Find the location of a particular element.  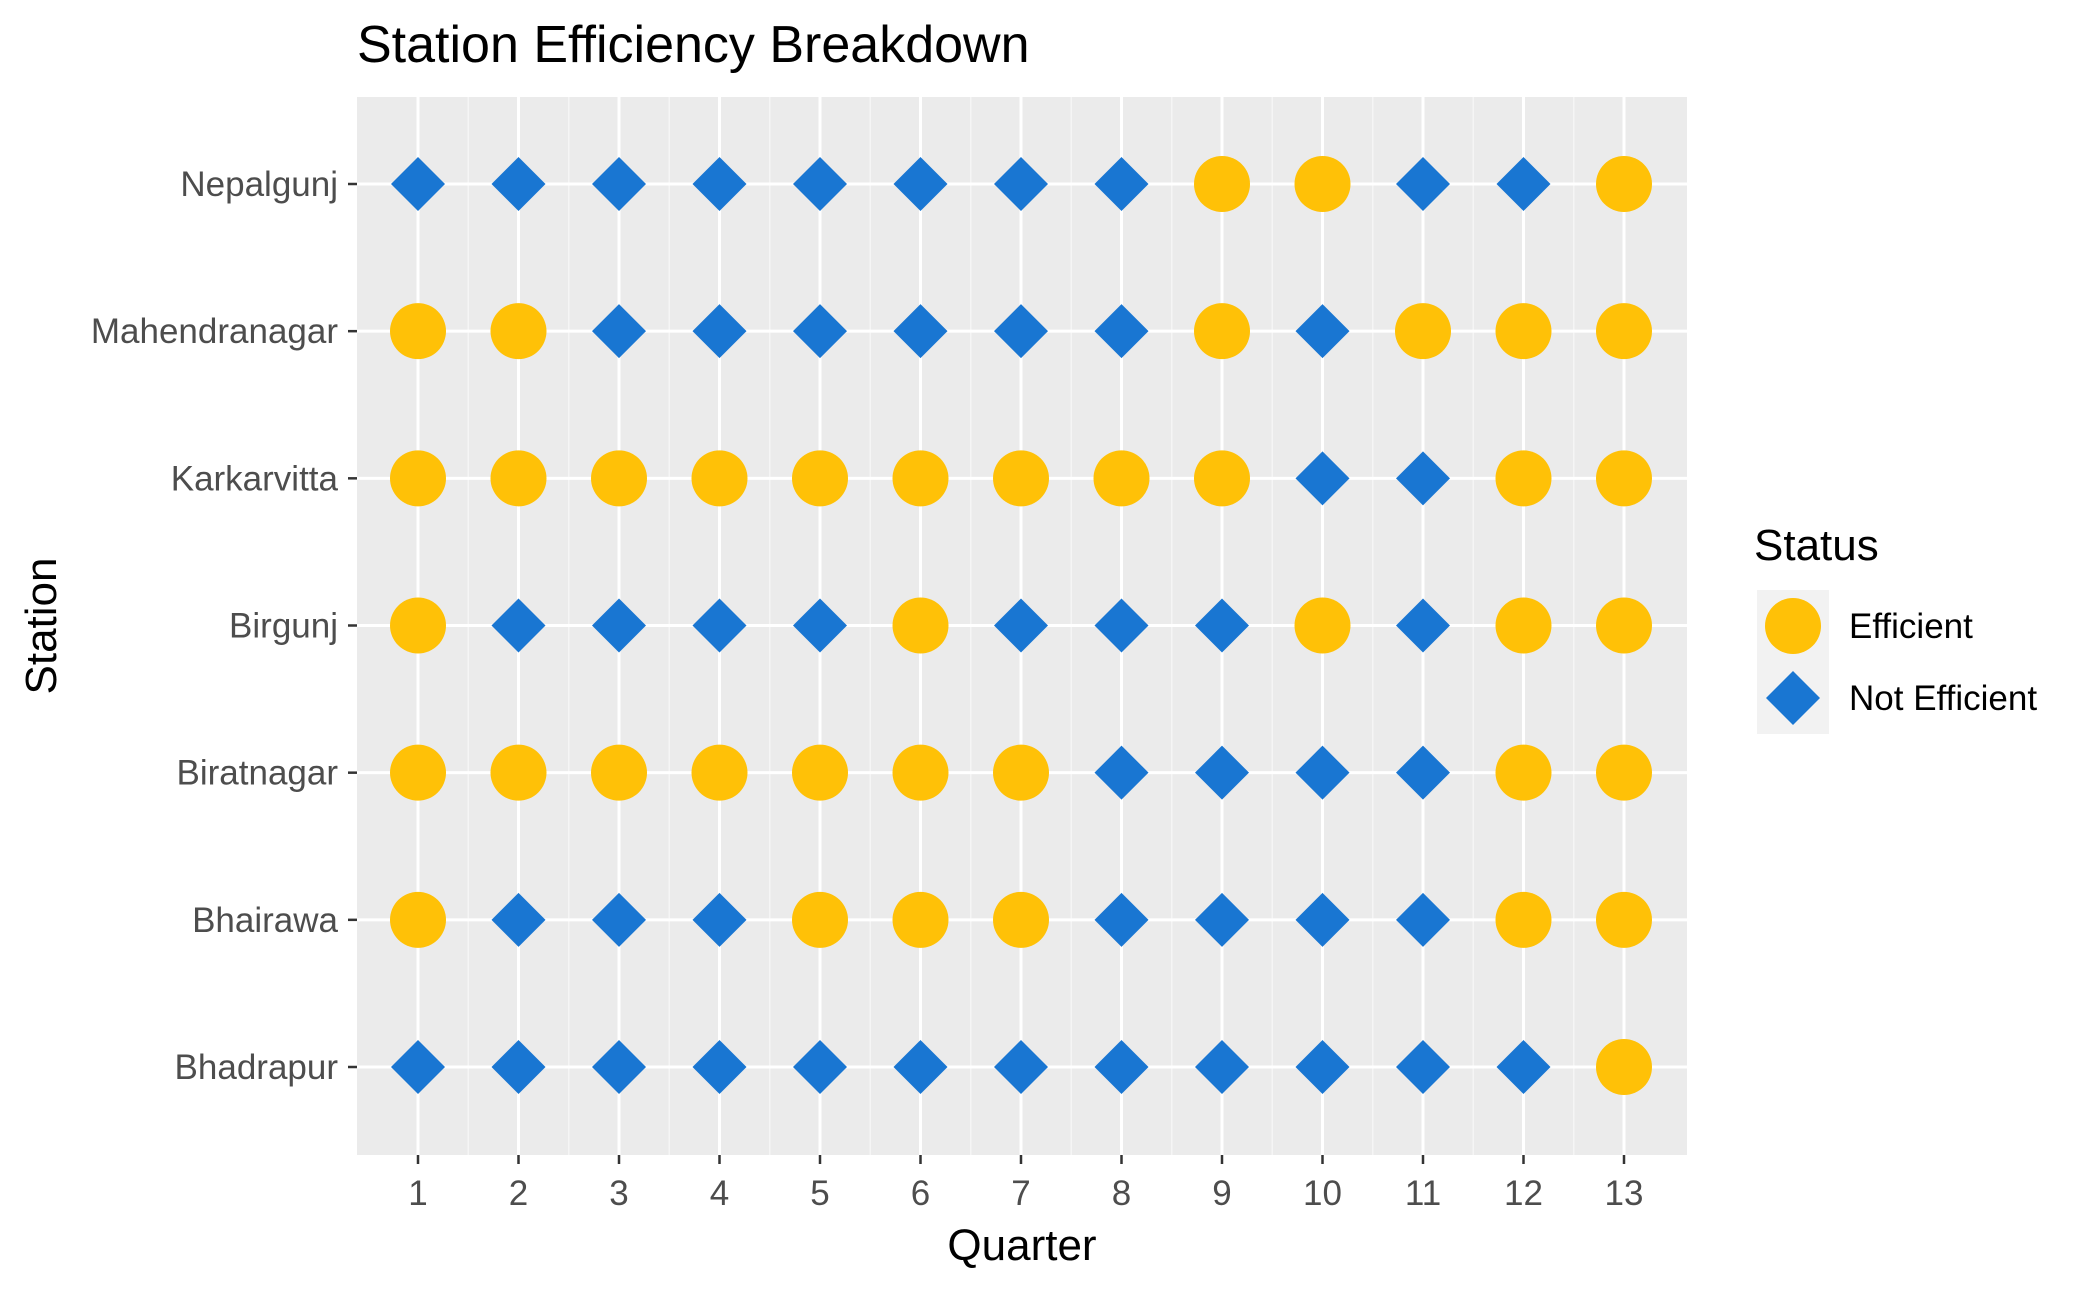

x-tick-label: 8 is located at coordinates (1121, 1193).